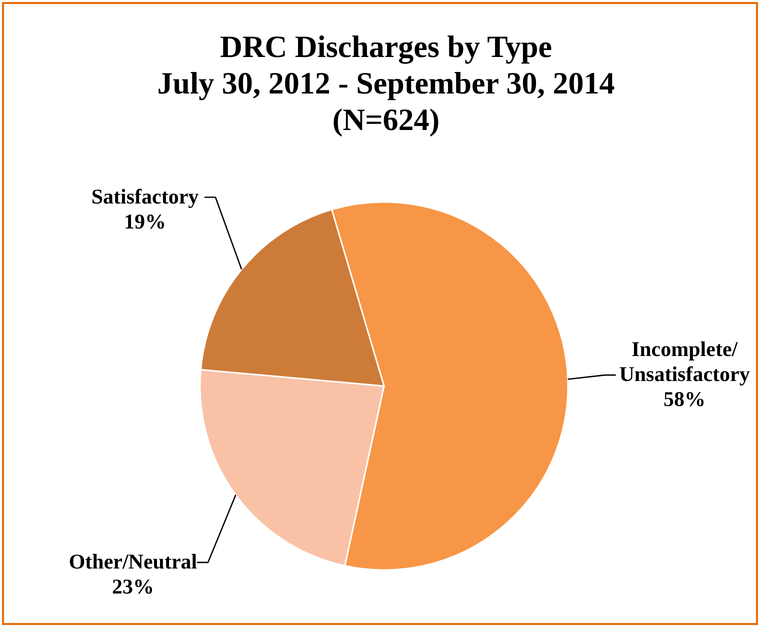  What do you see at coordinates (133, 561) in the screenshot?
I see `slice-label: Other/Neutral` at bounding box center [133, 561].